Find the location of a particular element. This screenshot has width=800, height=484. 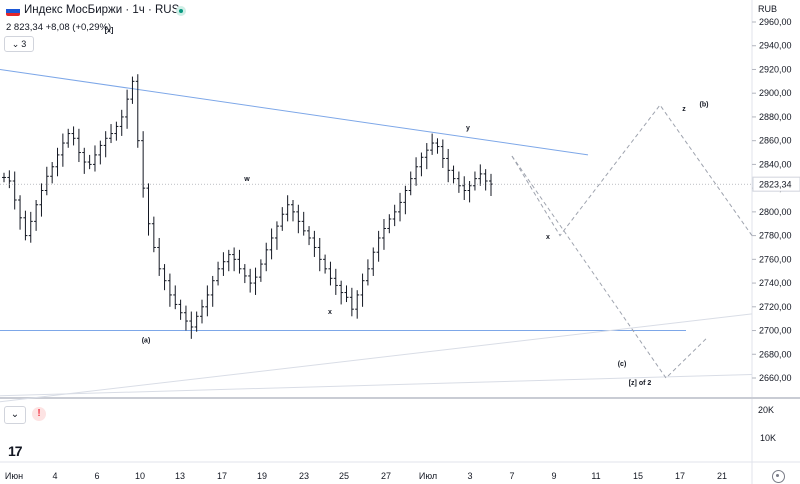

y-tick-label: 2920,00 is located at coordinates (775, 69).